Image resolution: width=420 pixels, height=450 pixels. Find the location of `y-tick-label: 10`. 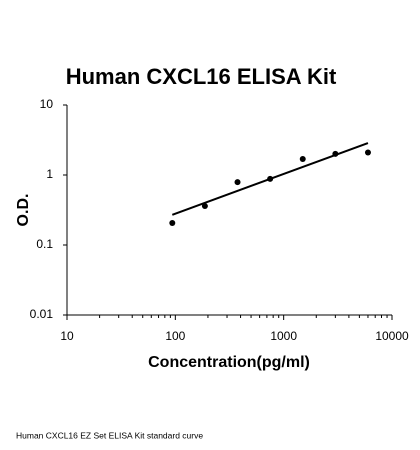

y-tick-label: 10 is located at coordinates (47, 104).